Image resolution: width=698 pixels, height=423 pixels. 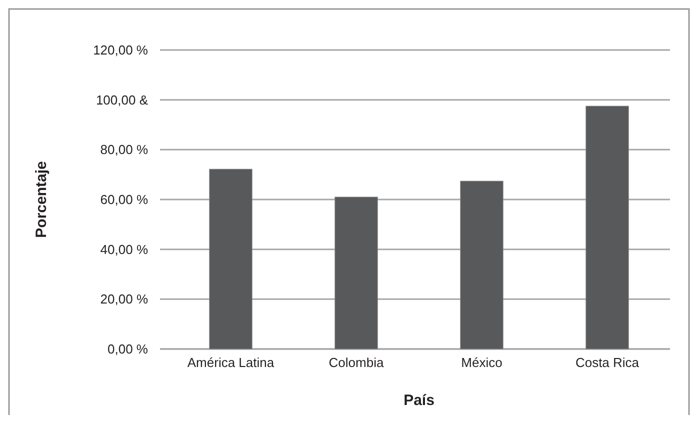 I want to click on y-tick-label: 120,00 %, so click(x=120, y=50).